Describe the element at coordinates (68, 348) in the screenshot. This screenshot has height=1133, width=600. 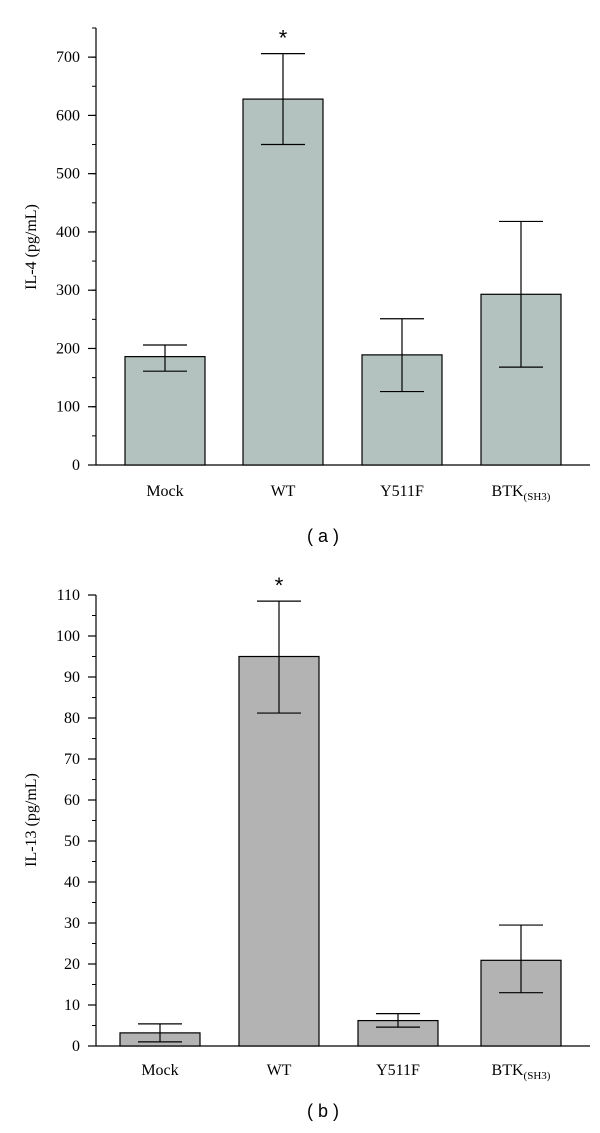
I see `y-tick-label: 200` at that location.